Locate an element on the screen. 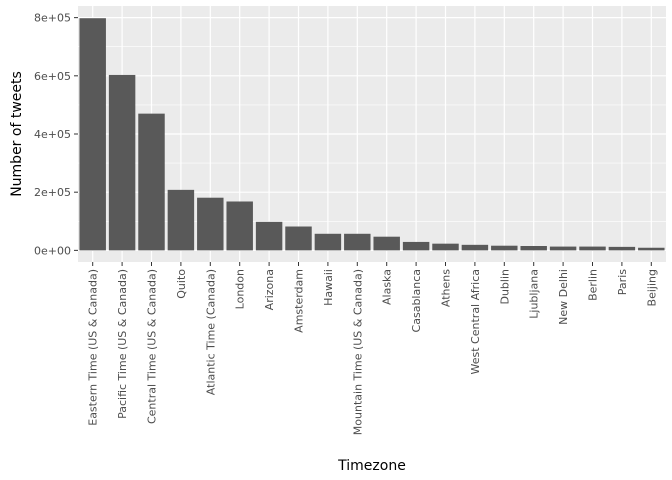 The height and width of the screenshot is (480, 672). x-tick-label: Berlin is located at coordinates (593, 285).